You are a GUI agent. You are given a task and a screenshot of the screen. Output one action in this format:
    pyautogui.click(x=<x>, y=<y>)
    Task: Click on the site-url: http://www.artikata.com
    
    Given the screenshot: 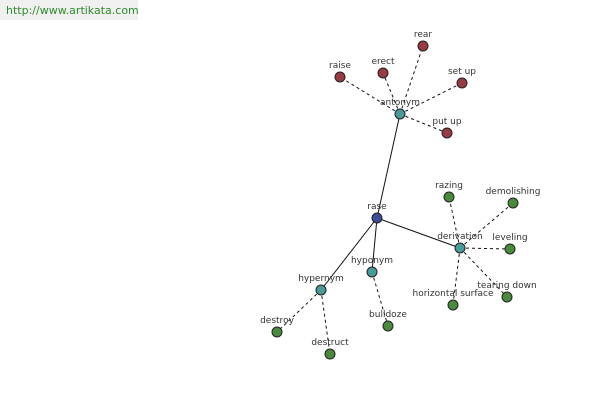 What is the action you would take?
    pyautogui.click(x=72, y=10)
    